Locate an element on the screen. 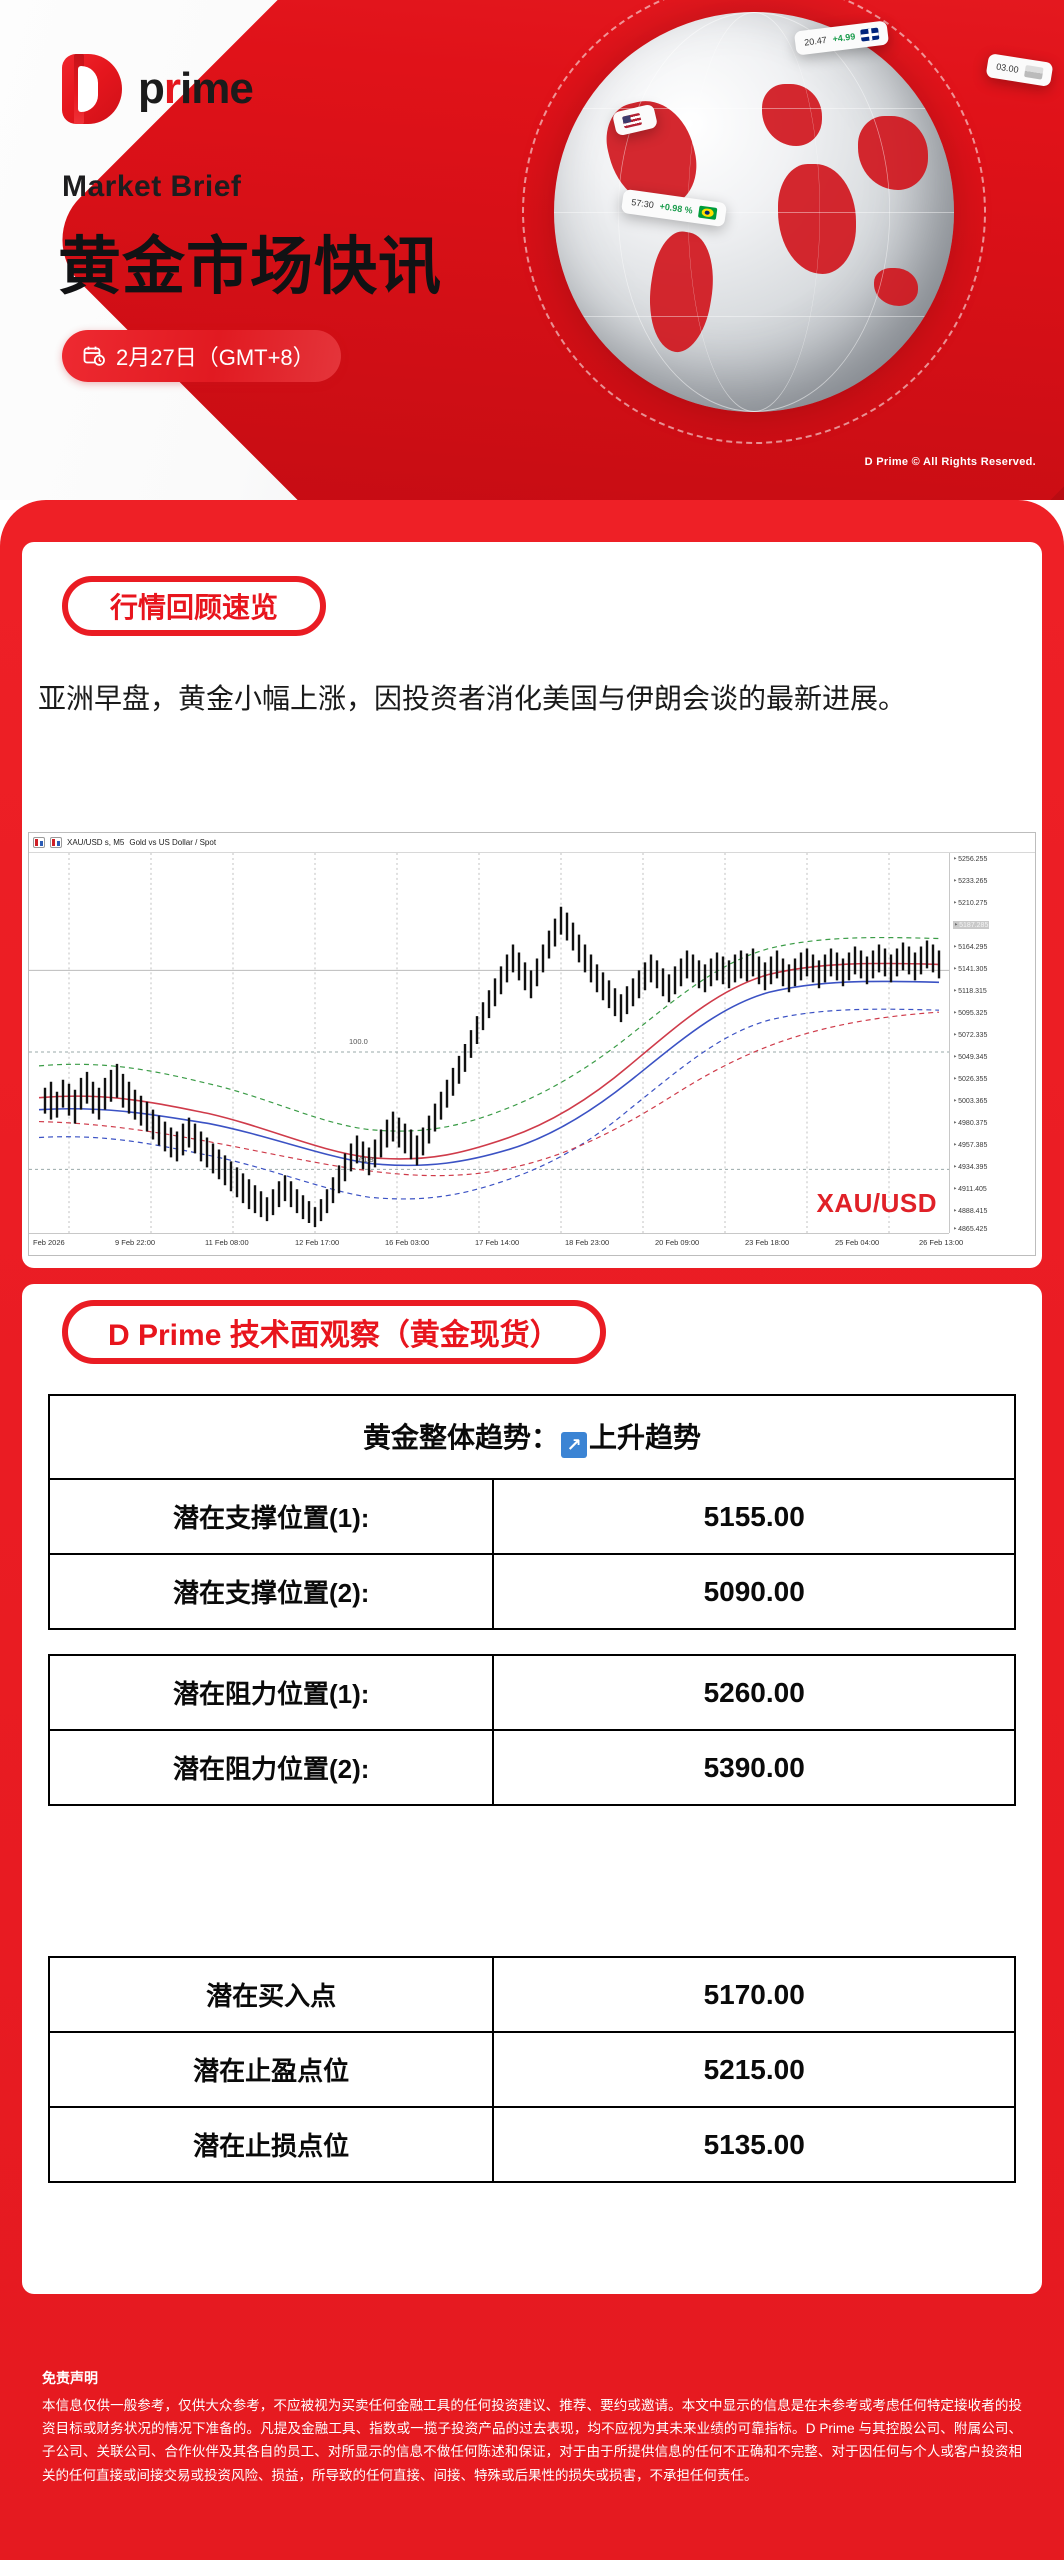 The image size is (1064, 2560). resistance-table: 潜在阻力位置(1): 5260.00 潜在阻力位置(2): 5390.00 is located at coordinates (531, 1730).